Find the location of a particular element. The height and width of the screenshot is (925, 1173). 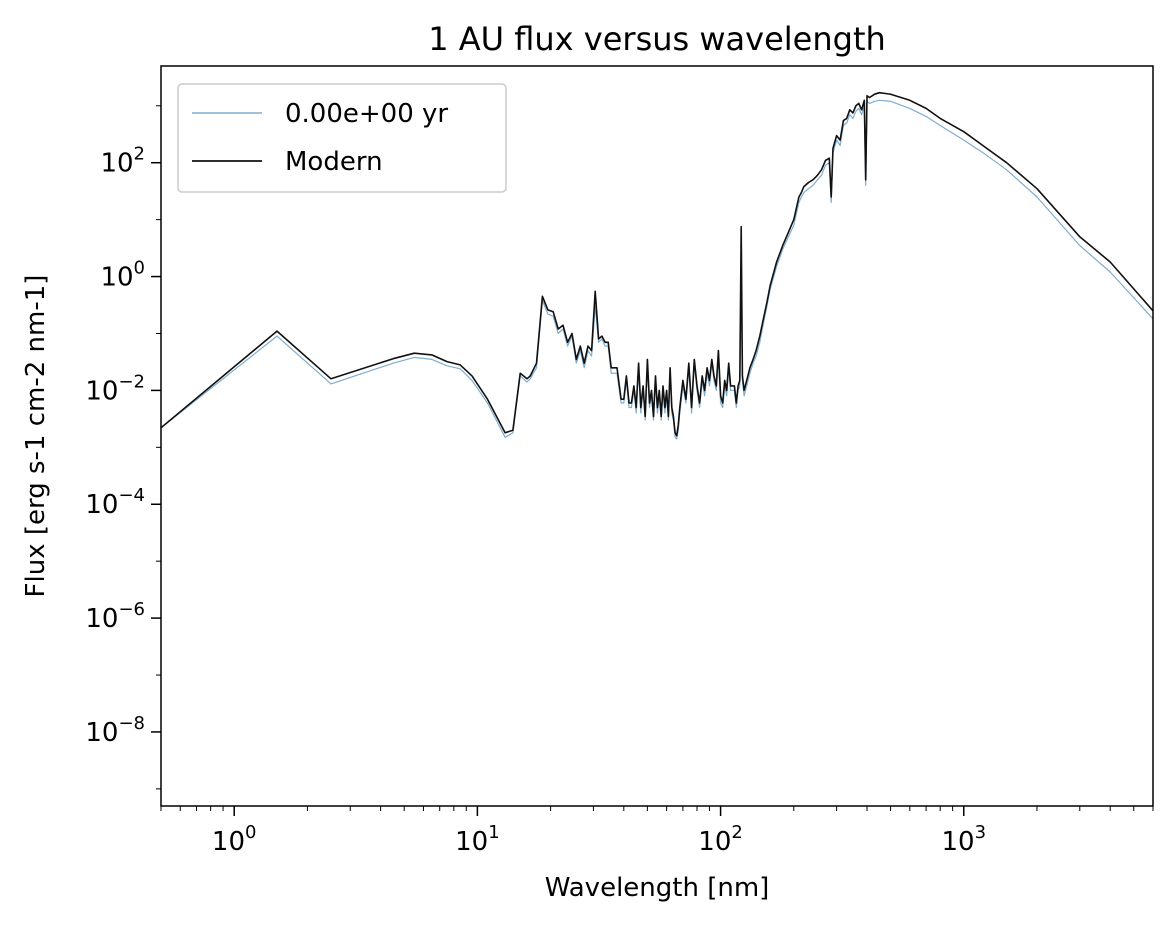

y-tick-label-0: 10⁻⁸ is located at coordinates (115, 730).